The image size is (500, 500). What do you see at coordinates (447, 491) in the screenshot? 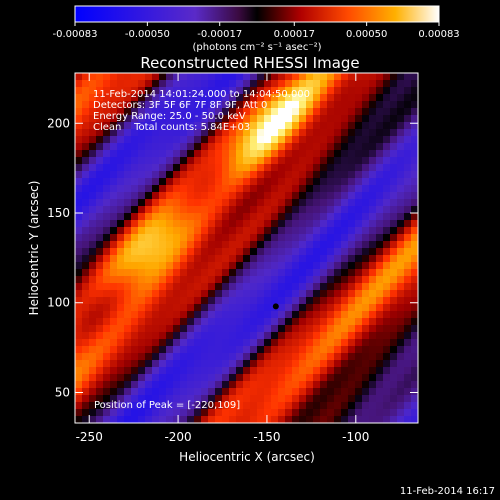
I see `footer-timestamp: 11-Feb-2014 16:17` at bounding box center [447, 491].